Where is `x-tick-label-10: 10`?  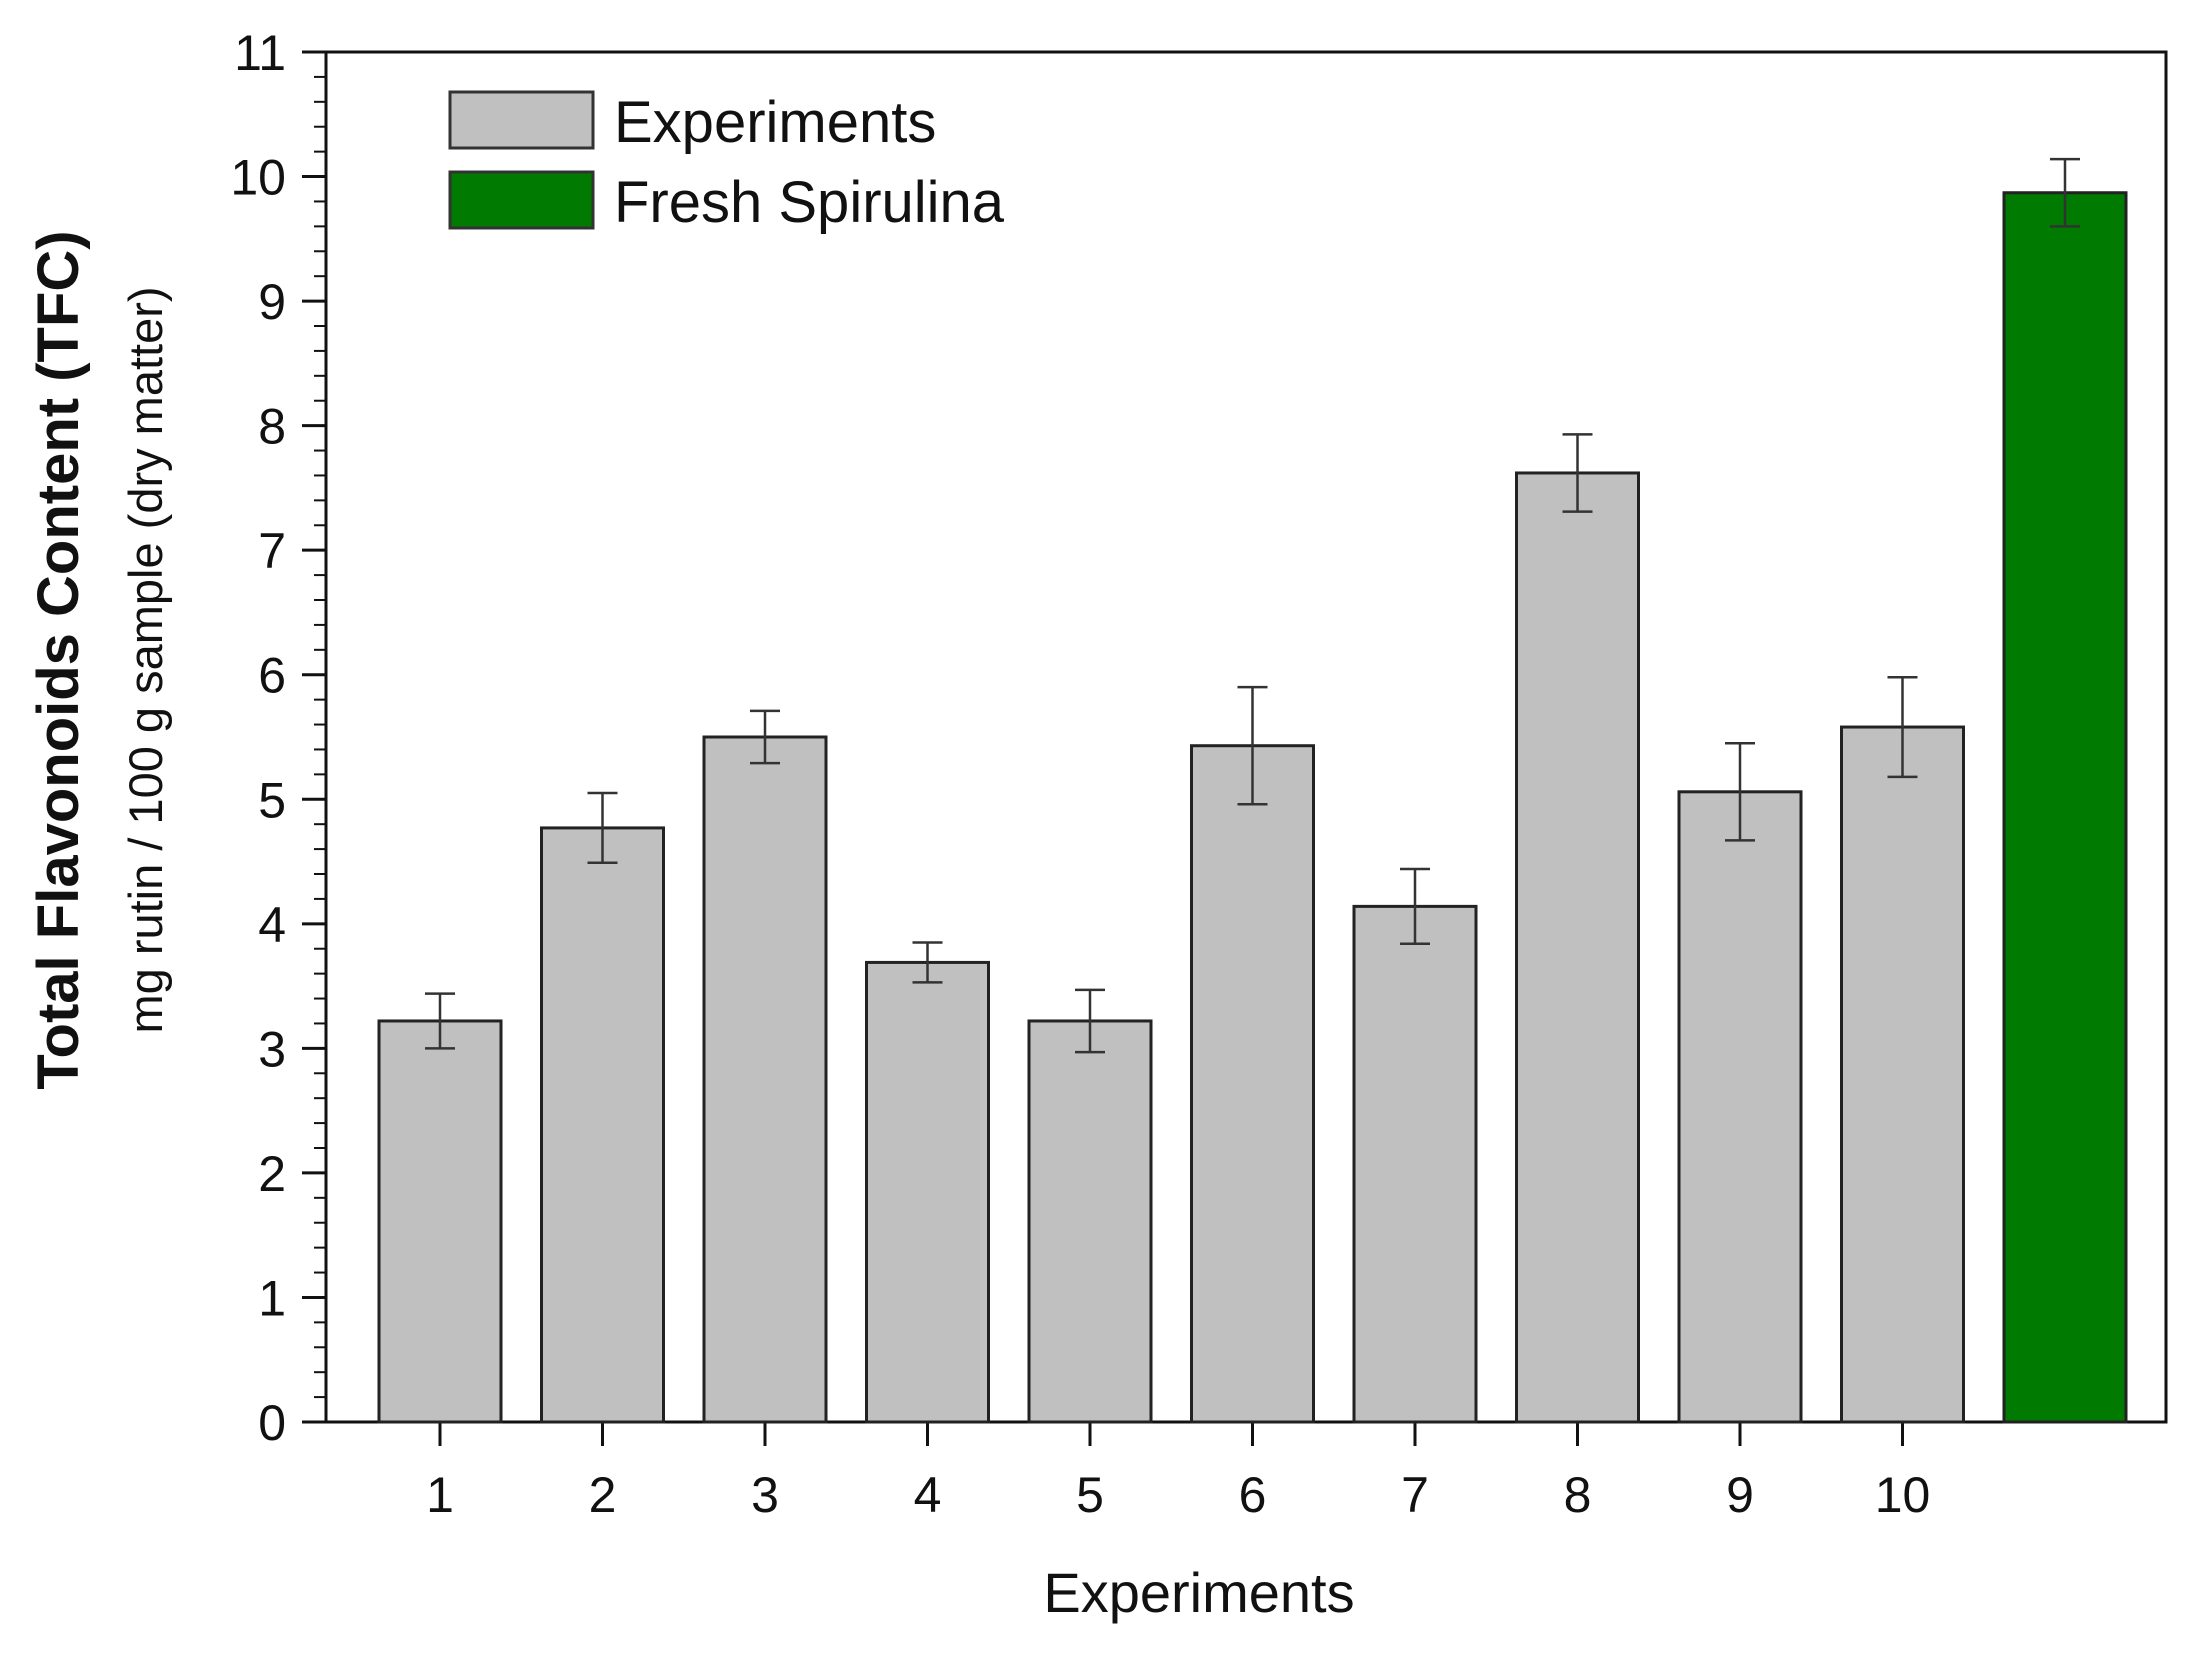 x-tick-label-10: 10 is located at coordinates (1903, 1495).